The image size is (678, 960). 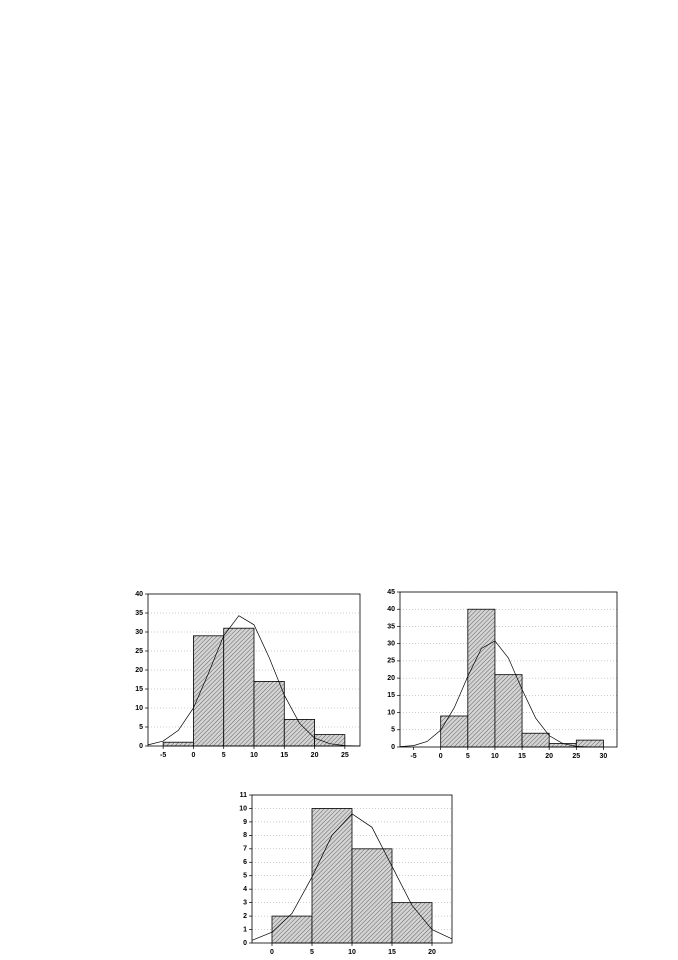 What do you see at coordinates (245, 822) in the screenshot?
I see `y-tick-label: 9` at bounding box center [245, 822].